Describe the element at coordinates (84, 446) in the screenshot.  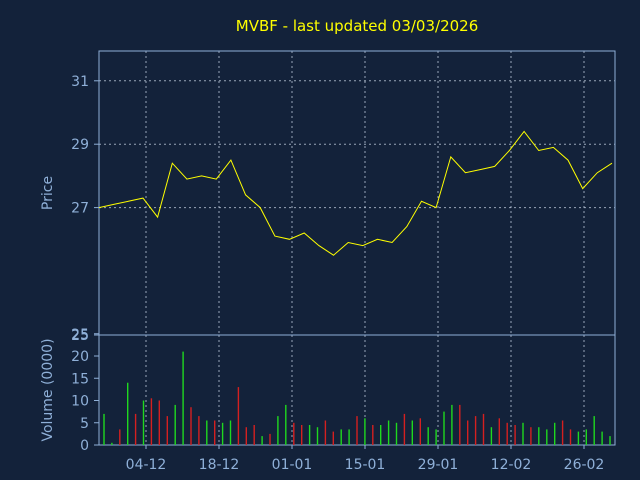
I see `volume-tick-label: 0` at that location.